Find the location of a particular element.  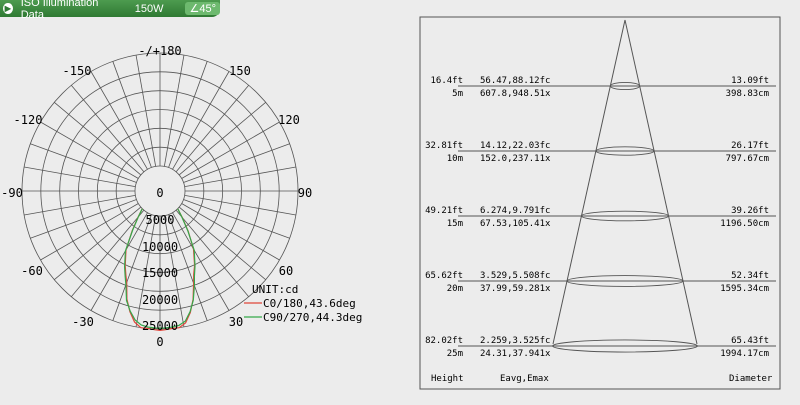

row-diameter-cm: 797.67cm is located at coordinates (747, 159).